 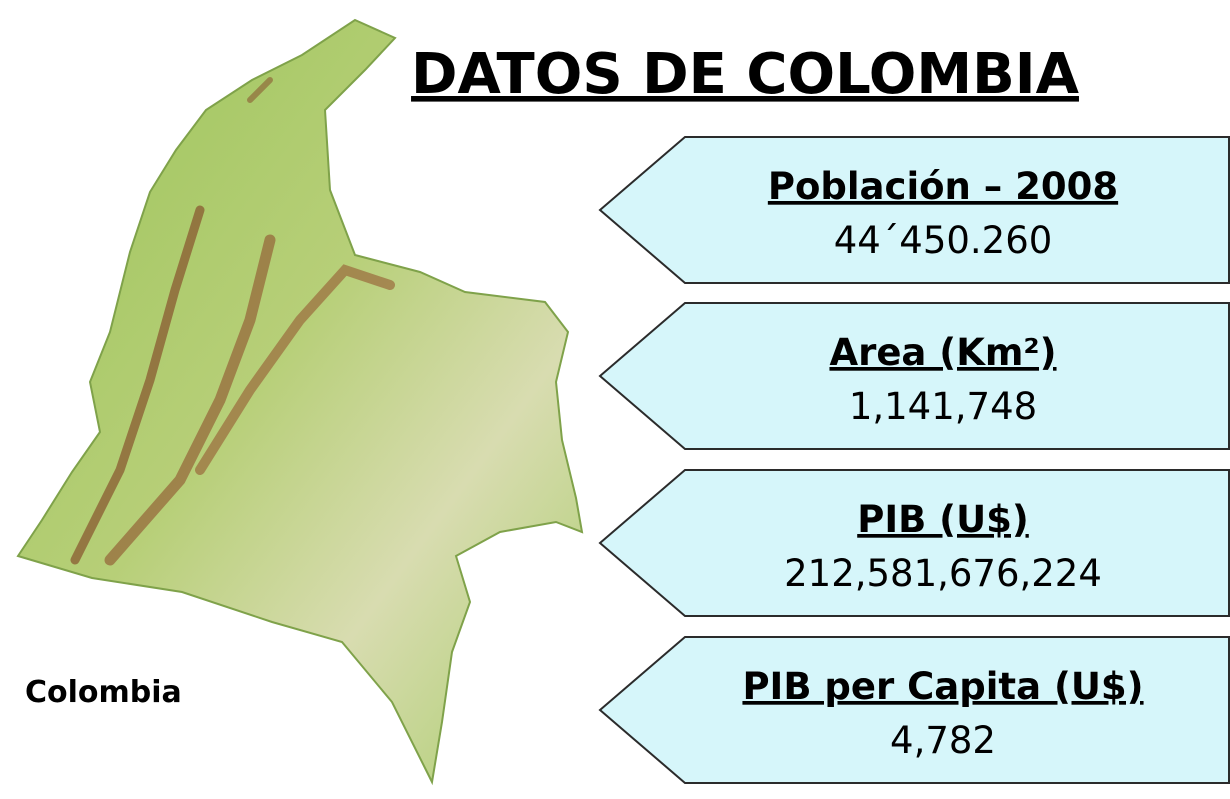 What do you see at coordinates (943, 740) in the screenshot?
I see `info-value: 4,782` at bounding box center [943, 740].